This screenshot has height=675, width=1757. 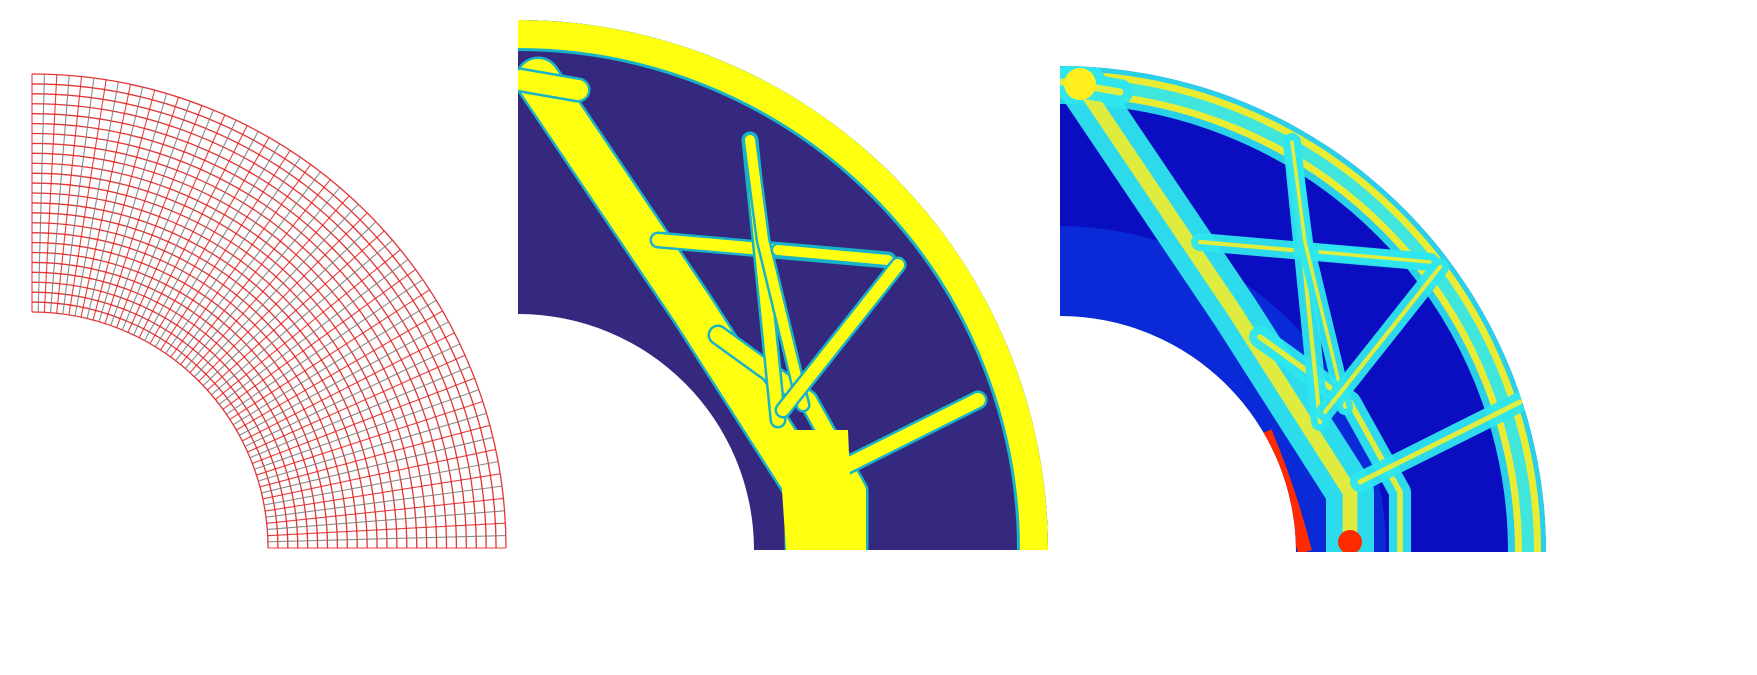 What do you see at coordinates (815, 490) in the screenshot?
I see `diagonal-root` at bounding box center [815, 490].